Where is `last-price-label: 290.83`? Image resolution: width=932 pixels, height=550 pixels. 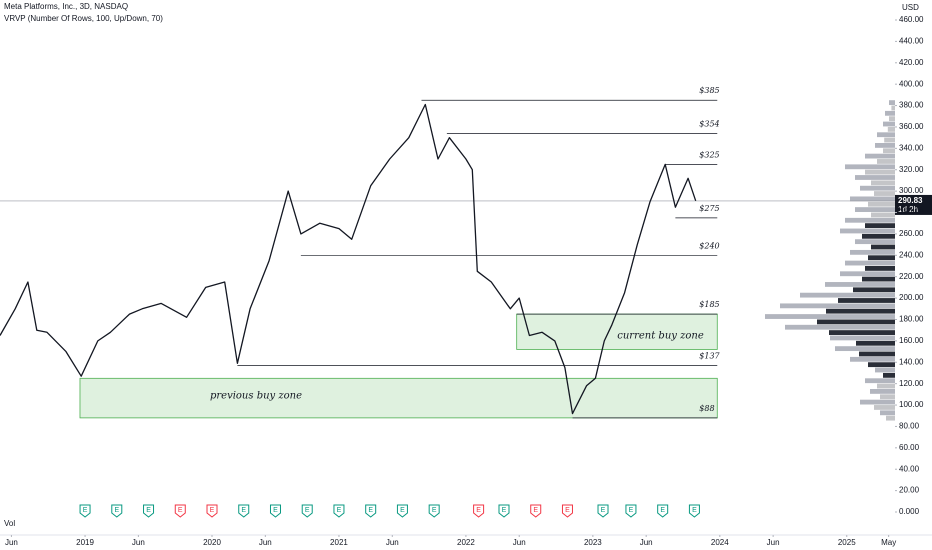
last-price-label: 290.83 is located at coordinates (910, 200).